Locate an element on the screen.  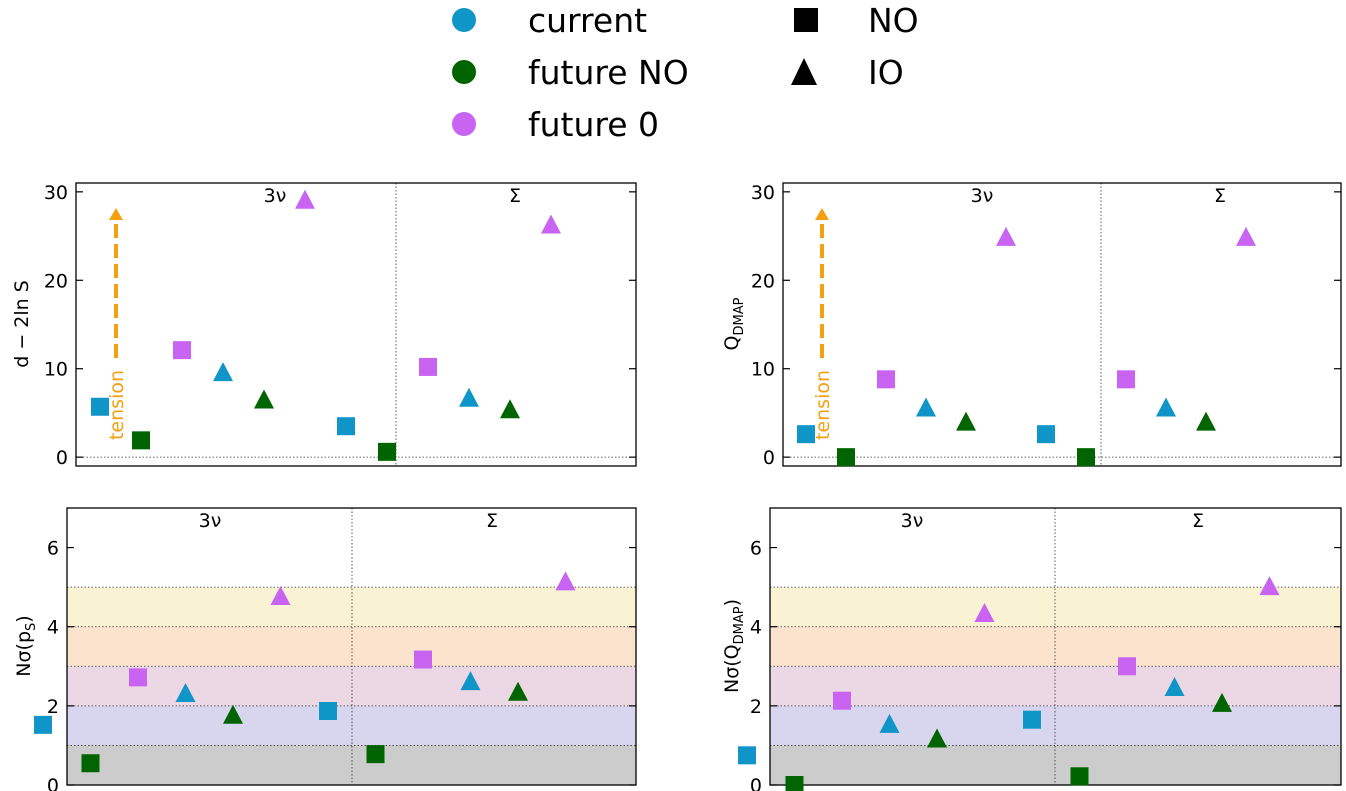
legend-future-0-label: future 0 is located at coordinates (593, 124).